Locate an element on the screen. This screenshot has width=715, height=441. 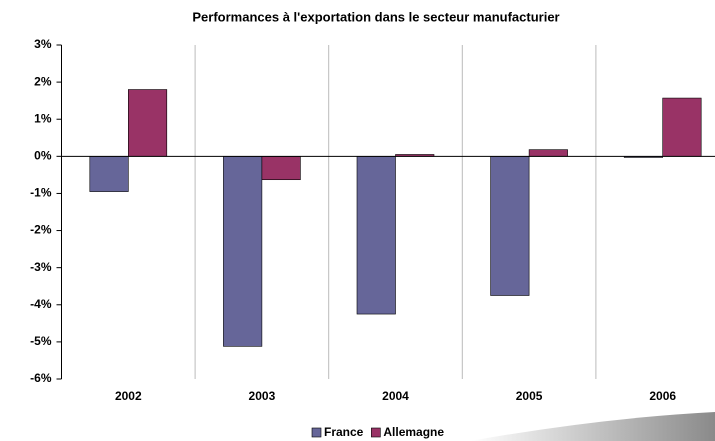
y-tick-label: 3% is located at coordinates (43, 44).